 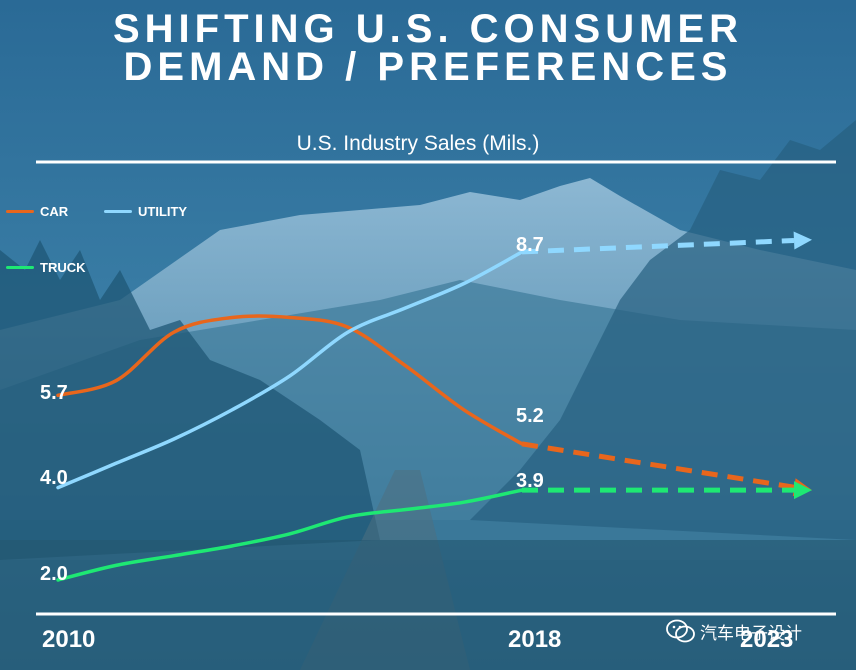 I want to click on data-label-utility-2018: 8.7, so click(x=530, y=245).